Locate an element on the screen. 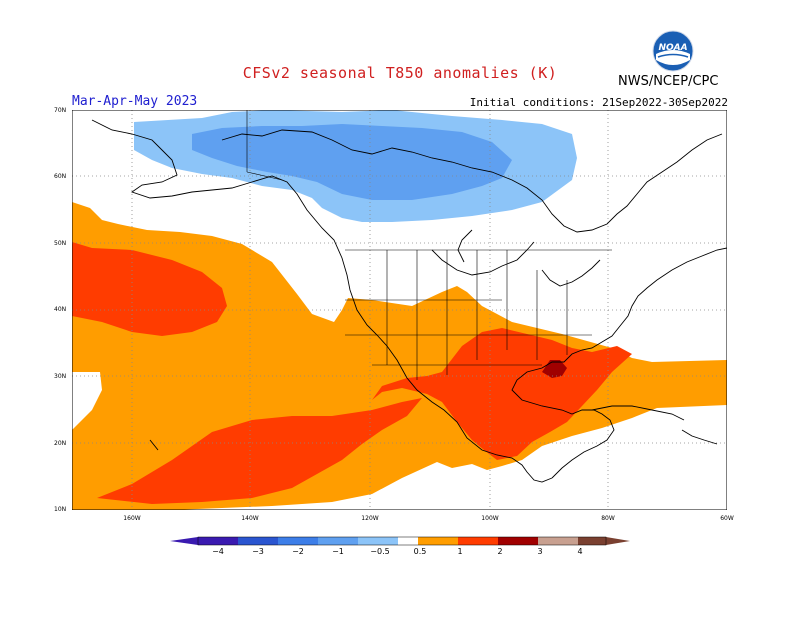 The image size is (800, 618). map-title: CFSv2 seasonal T850 anomalies (K) is located at coordinates (400, 73).